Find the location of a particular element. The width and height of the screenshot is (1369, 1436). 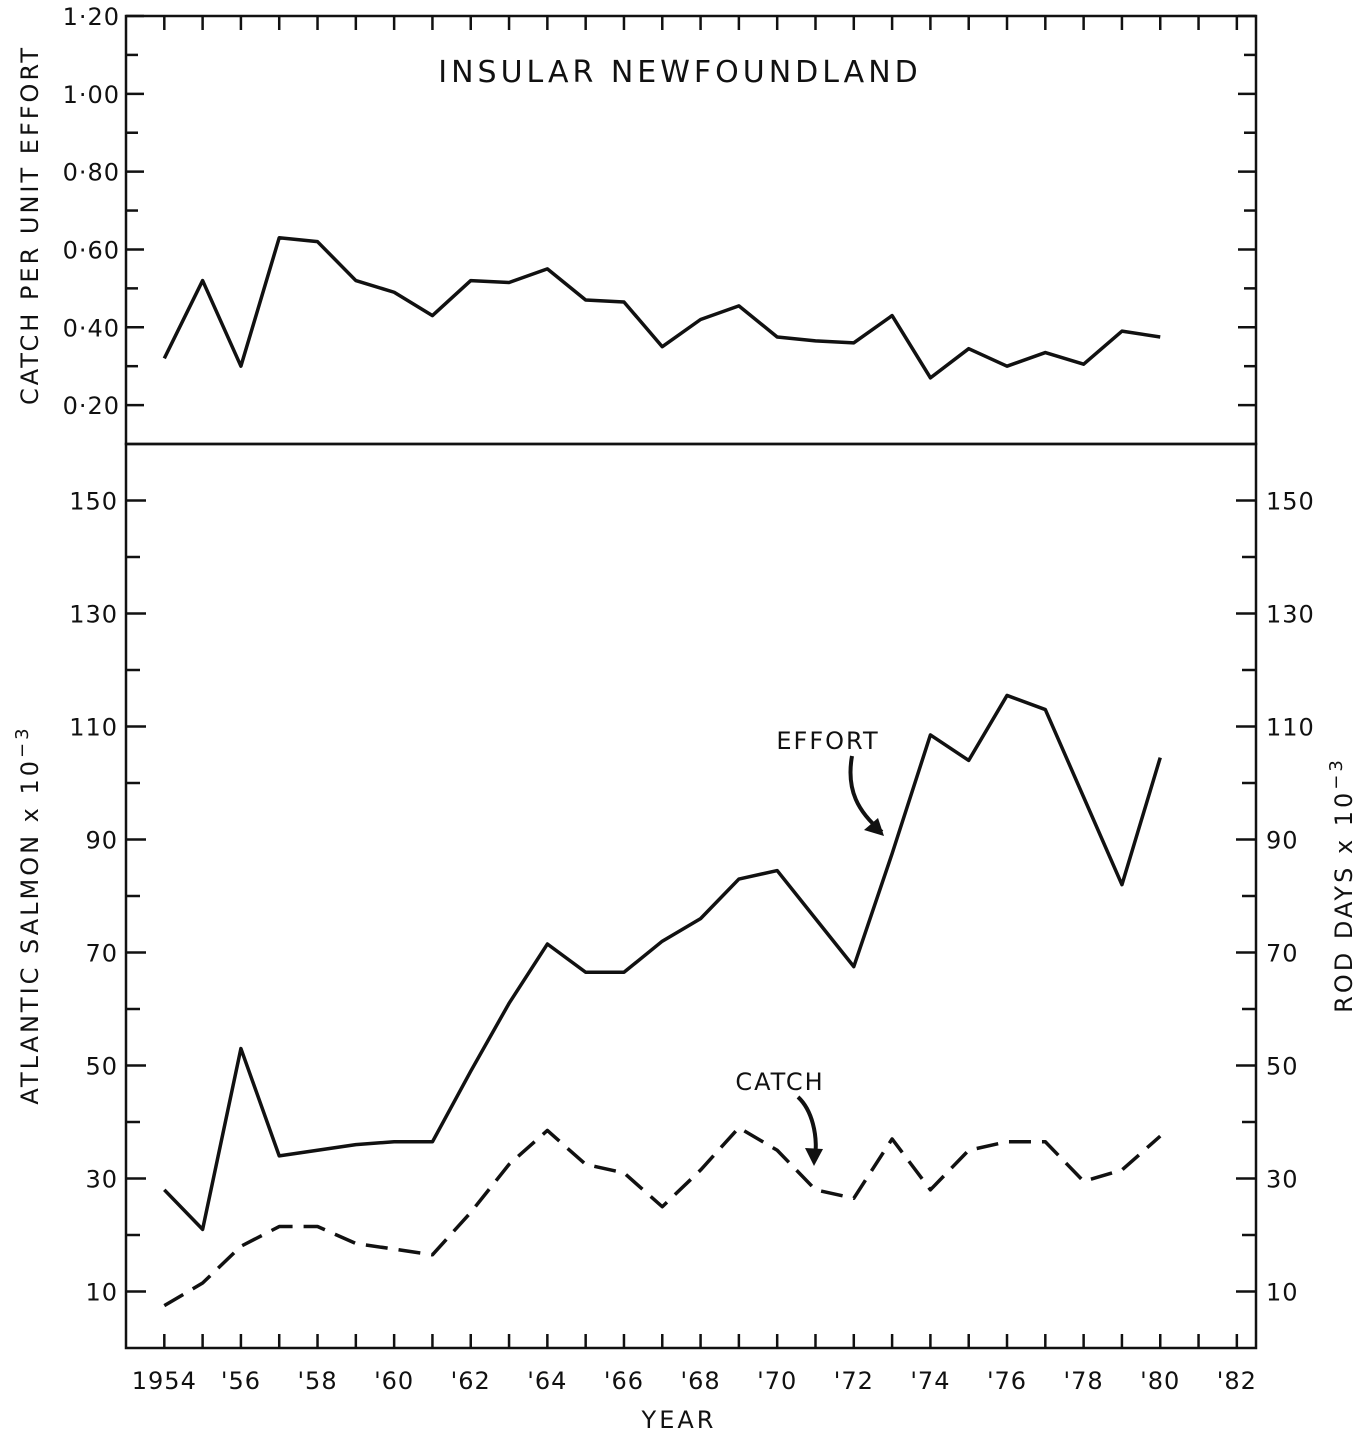

cpue-y-axis-label: CATCH PER UNIT EFFORT is located at coordinates (30, 225).